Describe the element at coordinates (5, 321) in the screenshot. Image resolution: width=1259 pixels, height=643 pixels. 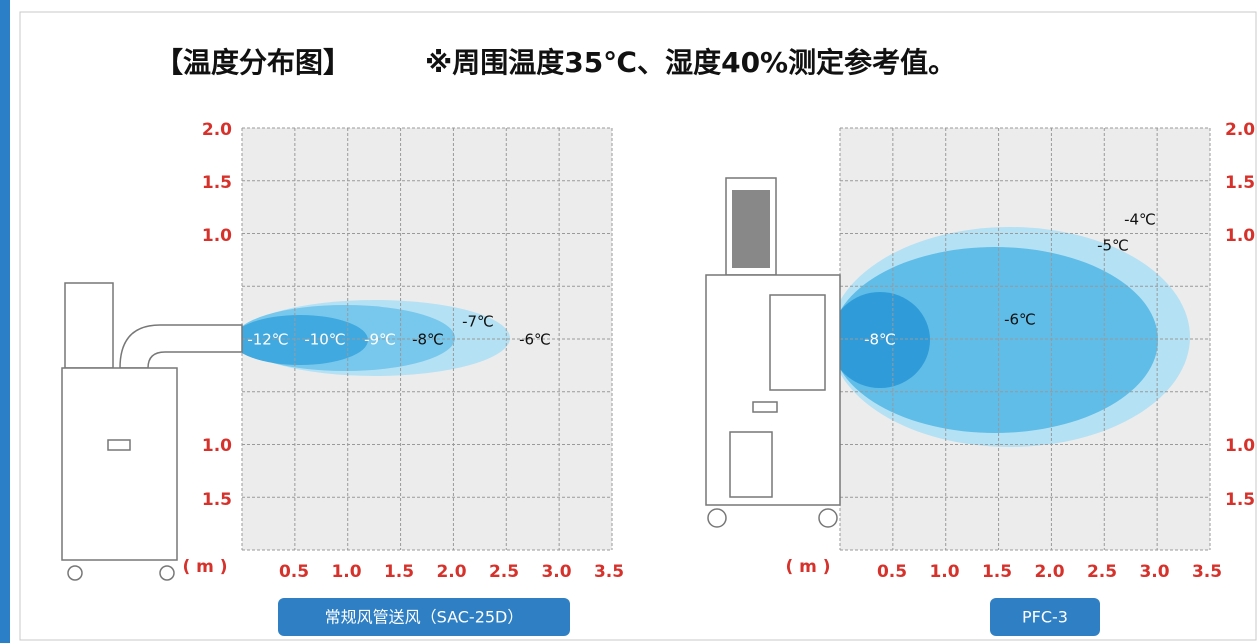
I see `side-stripe` at that location.